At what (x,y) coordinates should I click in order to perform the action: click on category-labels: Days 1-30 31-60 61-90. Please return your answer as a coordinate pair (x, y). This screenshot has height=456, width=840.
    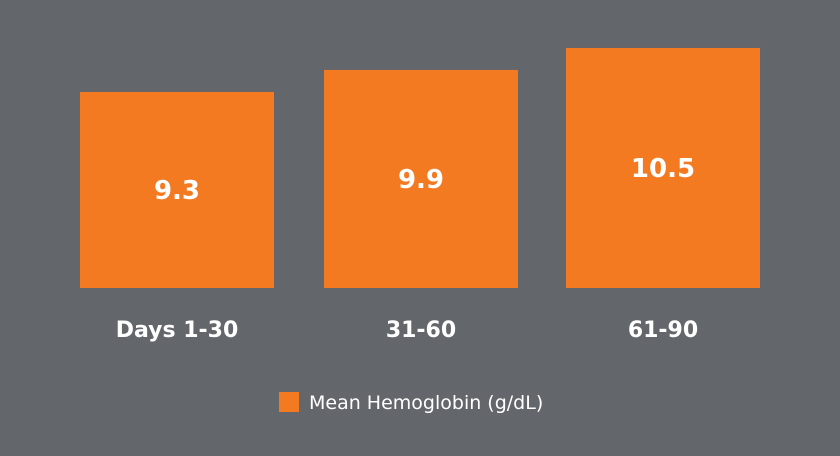
    Looking at the image, I should click on (407, 330).